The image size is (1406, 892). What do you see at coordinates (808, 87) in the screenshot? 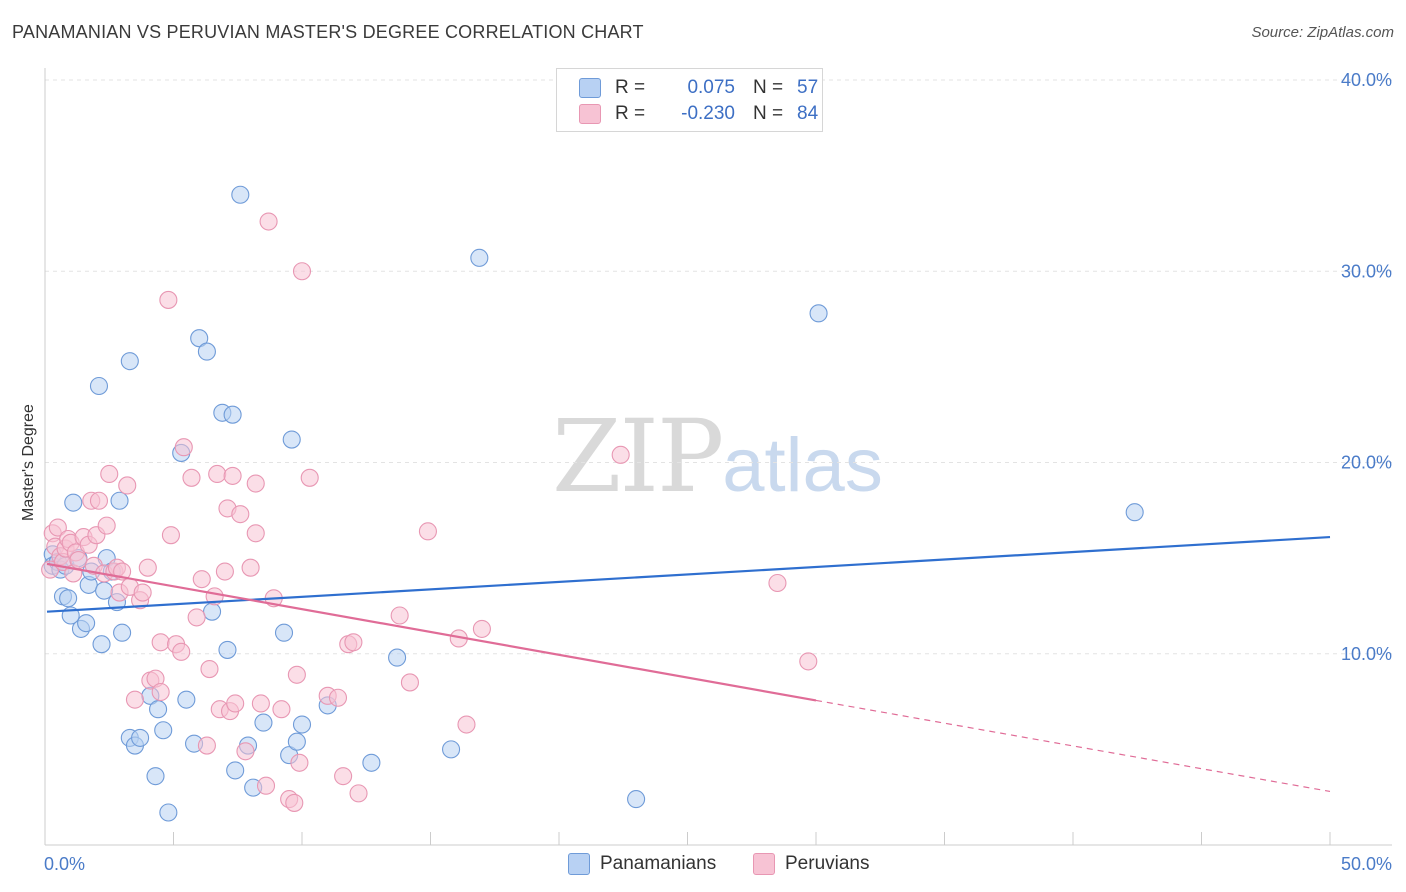
I see `legend-n-value: 57` at bounding box center [808, 87].